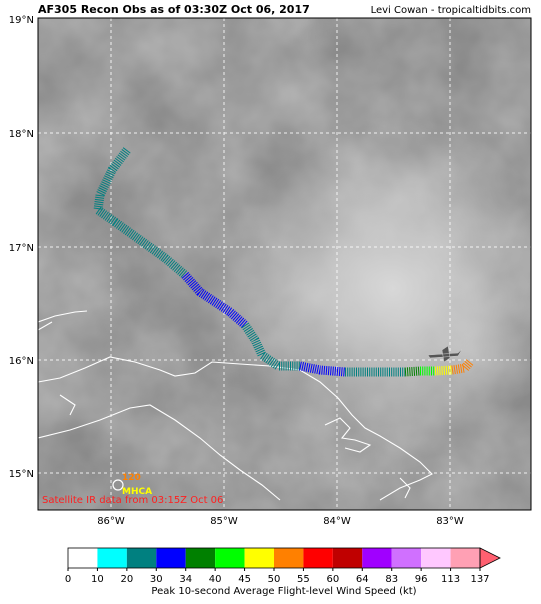  Describe the element at coordinates (490, 558) in the screenshot. I see `colorbar-extend` at that location.